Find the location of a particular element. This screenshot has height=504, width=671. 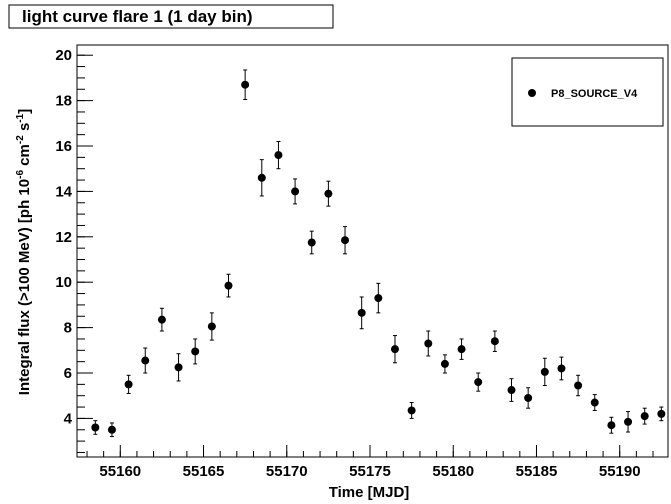

x-tick-label: 55165 is located at coordinates (204, 471).